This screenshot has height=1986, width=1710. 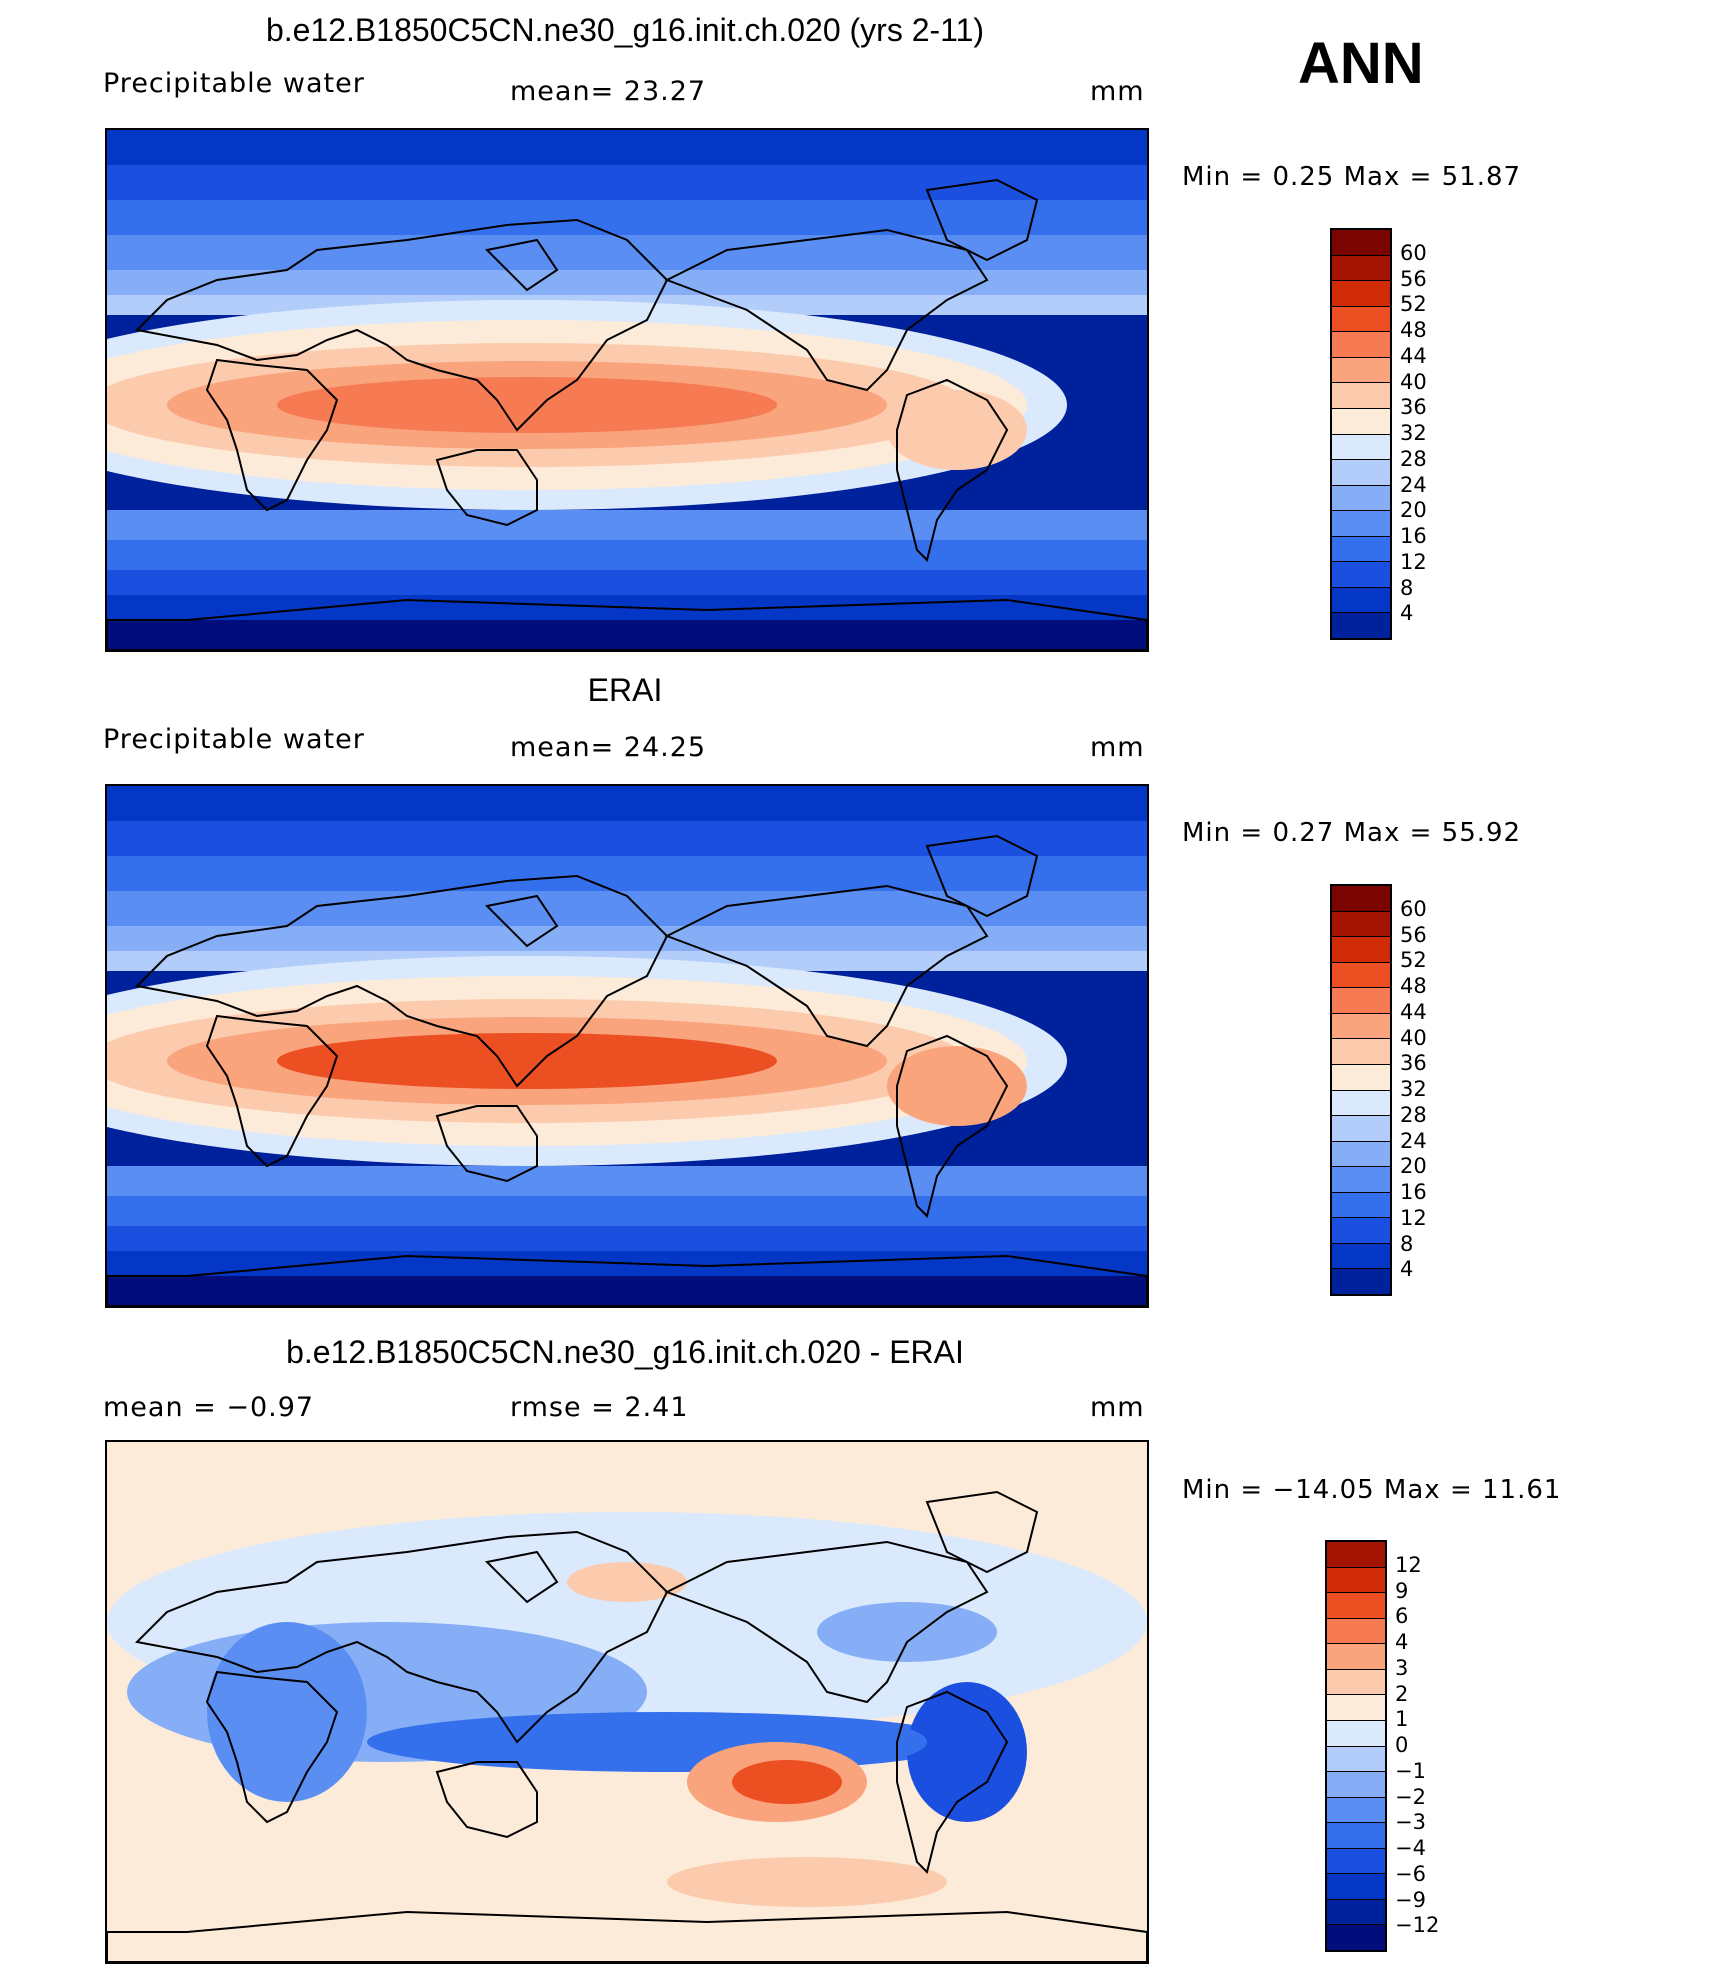 What do you see at coordinates (1413, 304) in the screenshot?
I see `colorbar-tick-label: 52` at bounding box center [1413, 304].